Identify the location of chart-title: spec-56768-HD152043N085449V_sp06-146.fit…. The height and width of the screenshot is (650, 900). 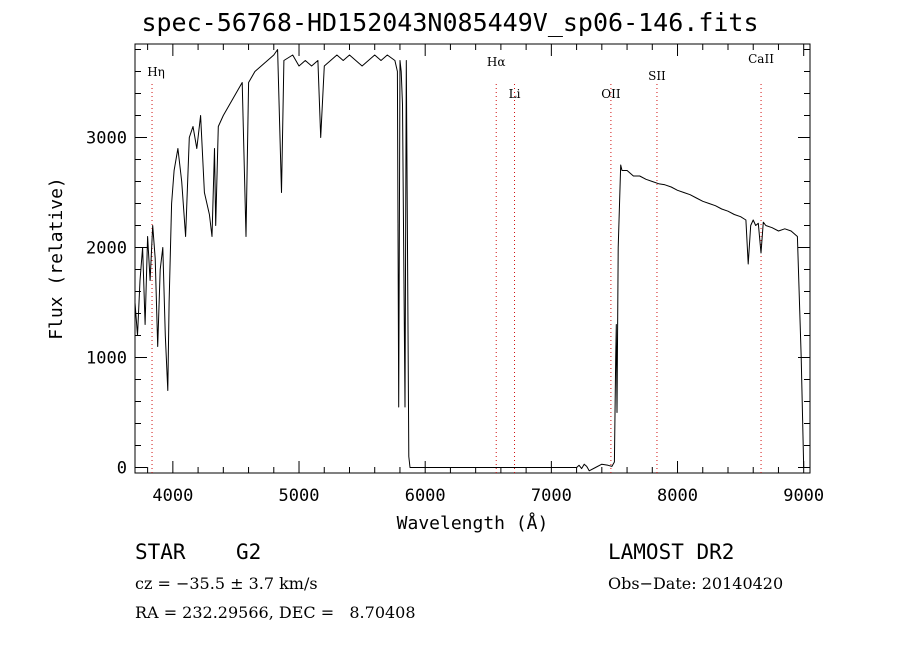
(450, 22).